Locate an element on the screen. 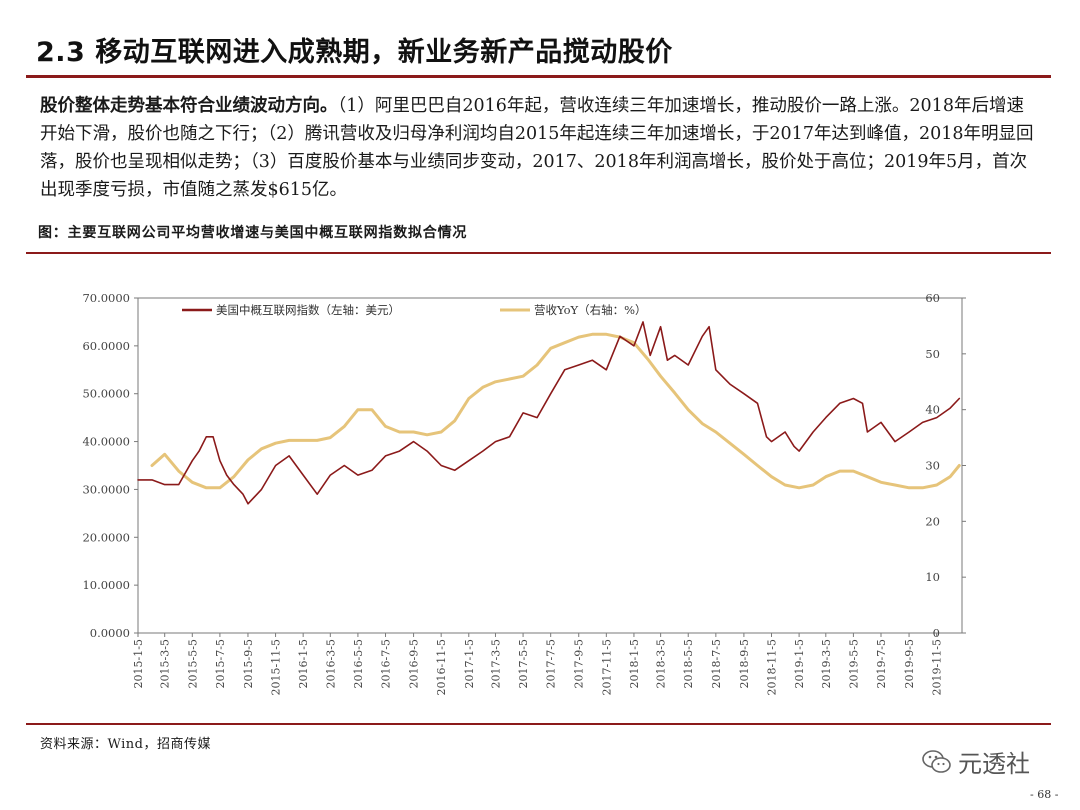 The height and width of the screenshot is (810, 1080). right-axis-tick-label: 10 is located at coordinates (932, 577).